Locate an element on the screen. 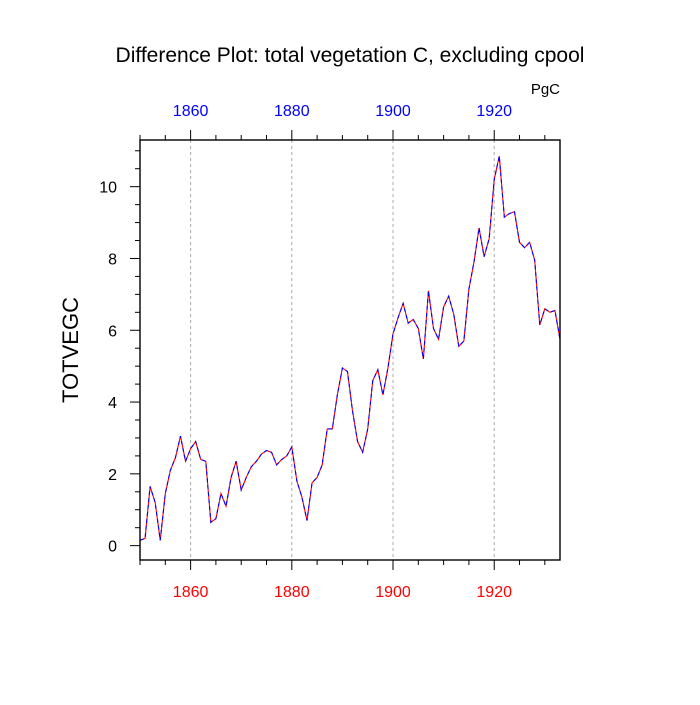  y-tick-label-2: 2 is located at coordinates (112, 475).